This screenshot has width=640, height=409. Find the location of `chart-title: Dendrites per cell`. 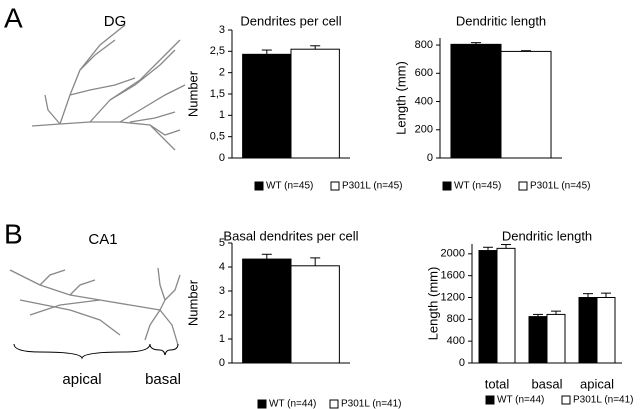

chart-title: Dendrites per cell is located at coordinates (290, 20).